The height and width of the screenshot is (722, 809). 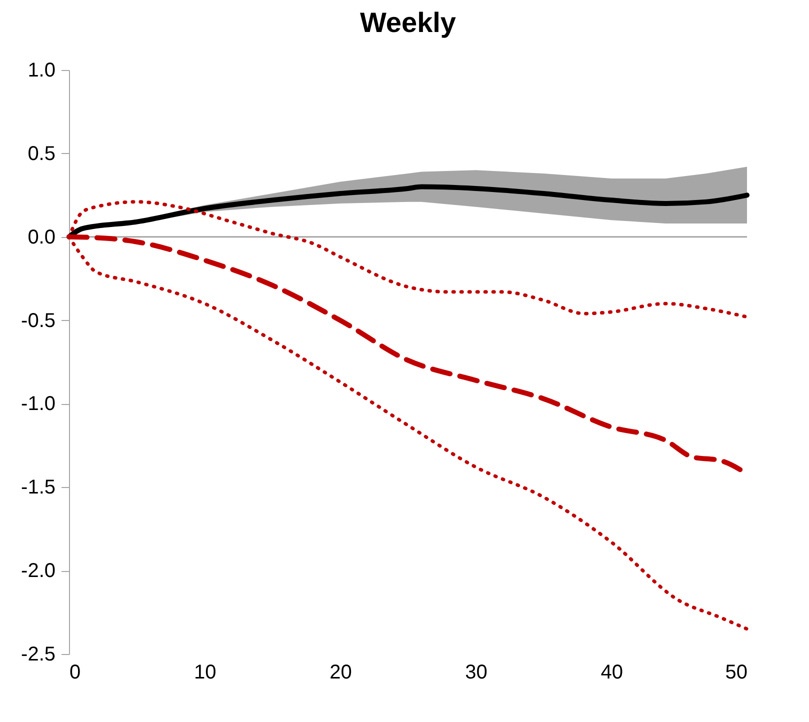 I want to click on y-tick-label: -2.0, so click(x=38, y=571).